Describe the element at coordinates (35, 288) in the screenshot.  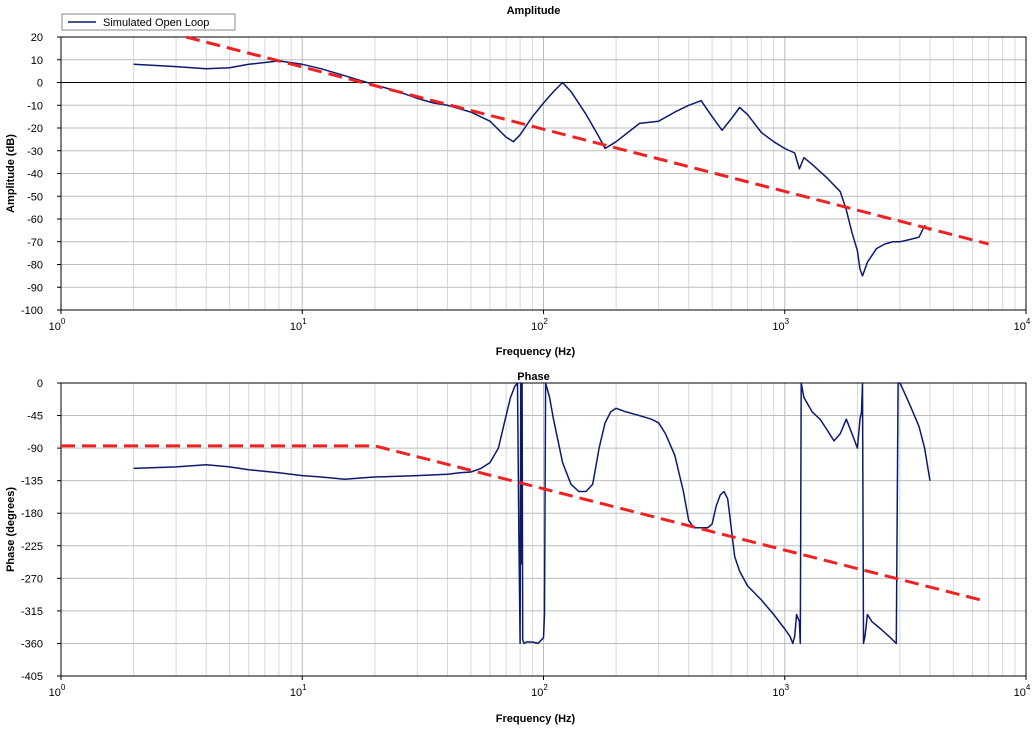
I see `amplitude-ytick-label: -90` at that location.